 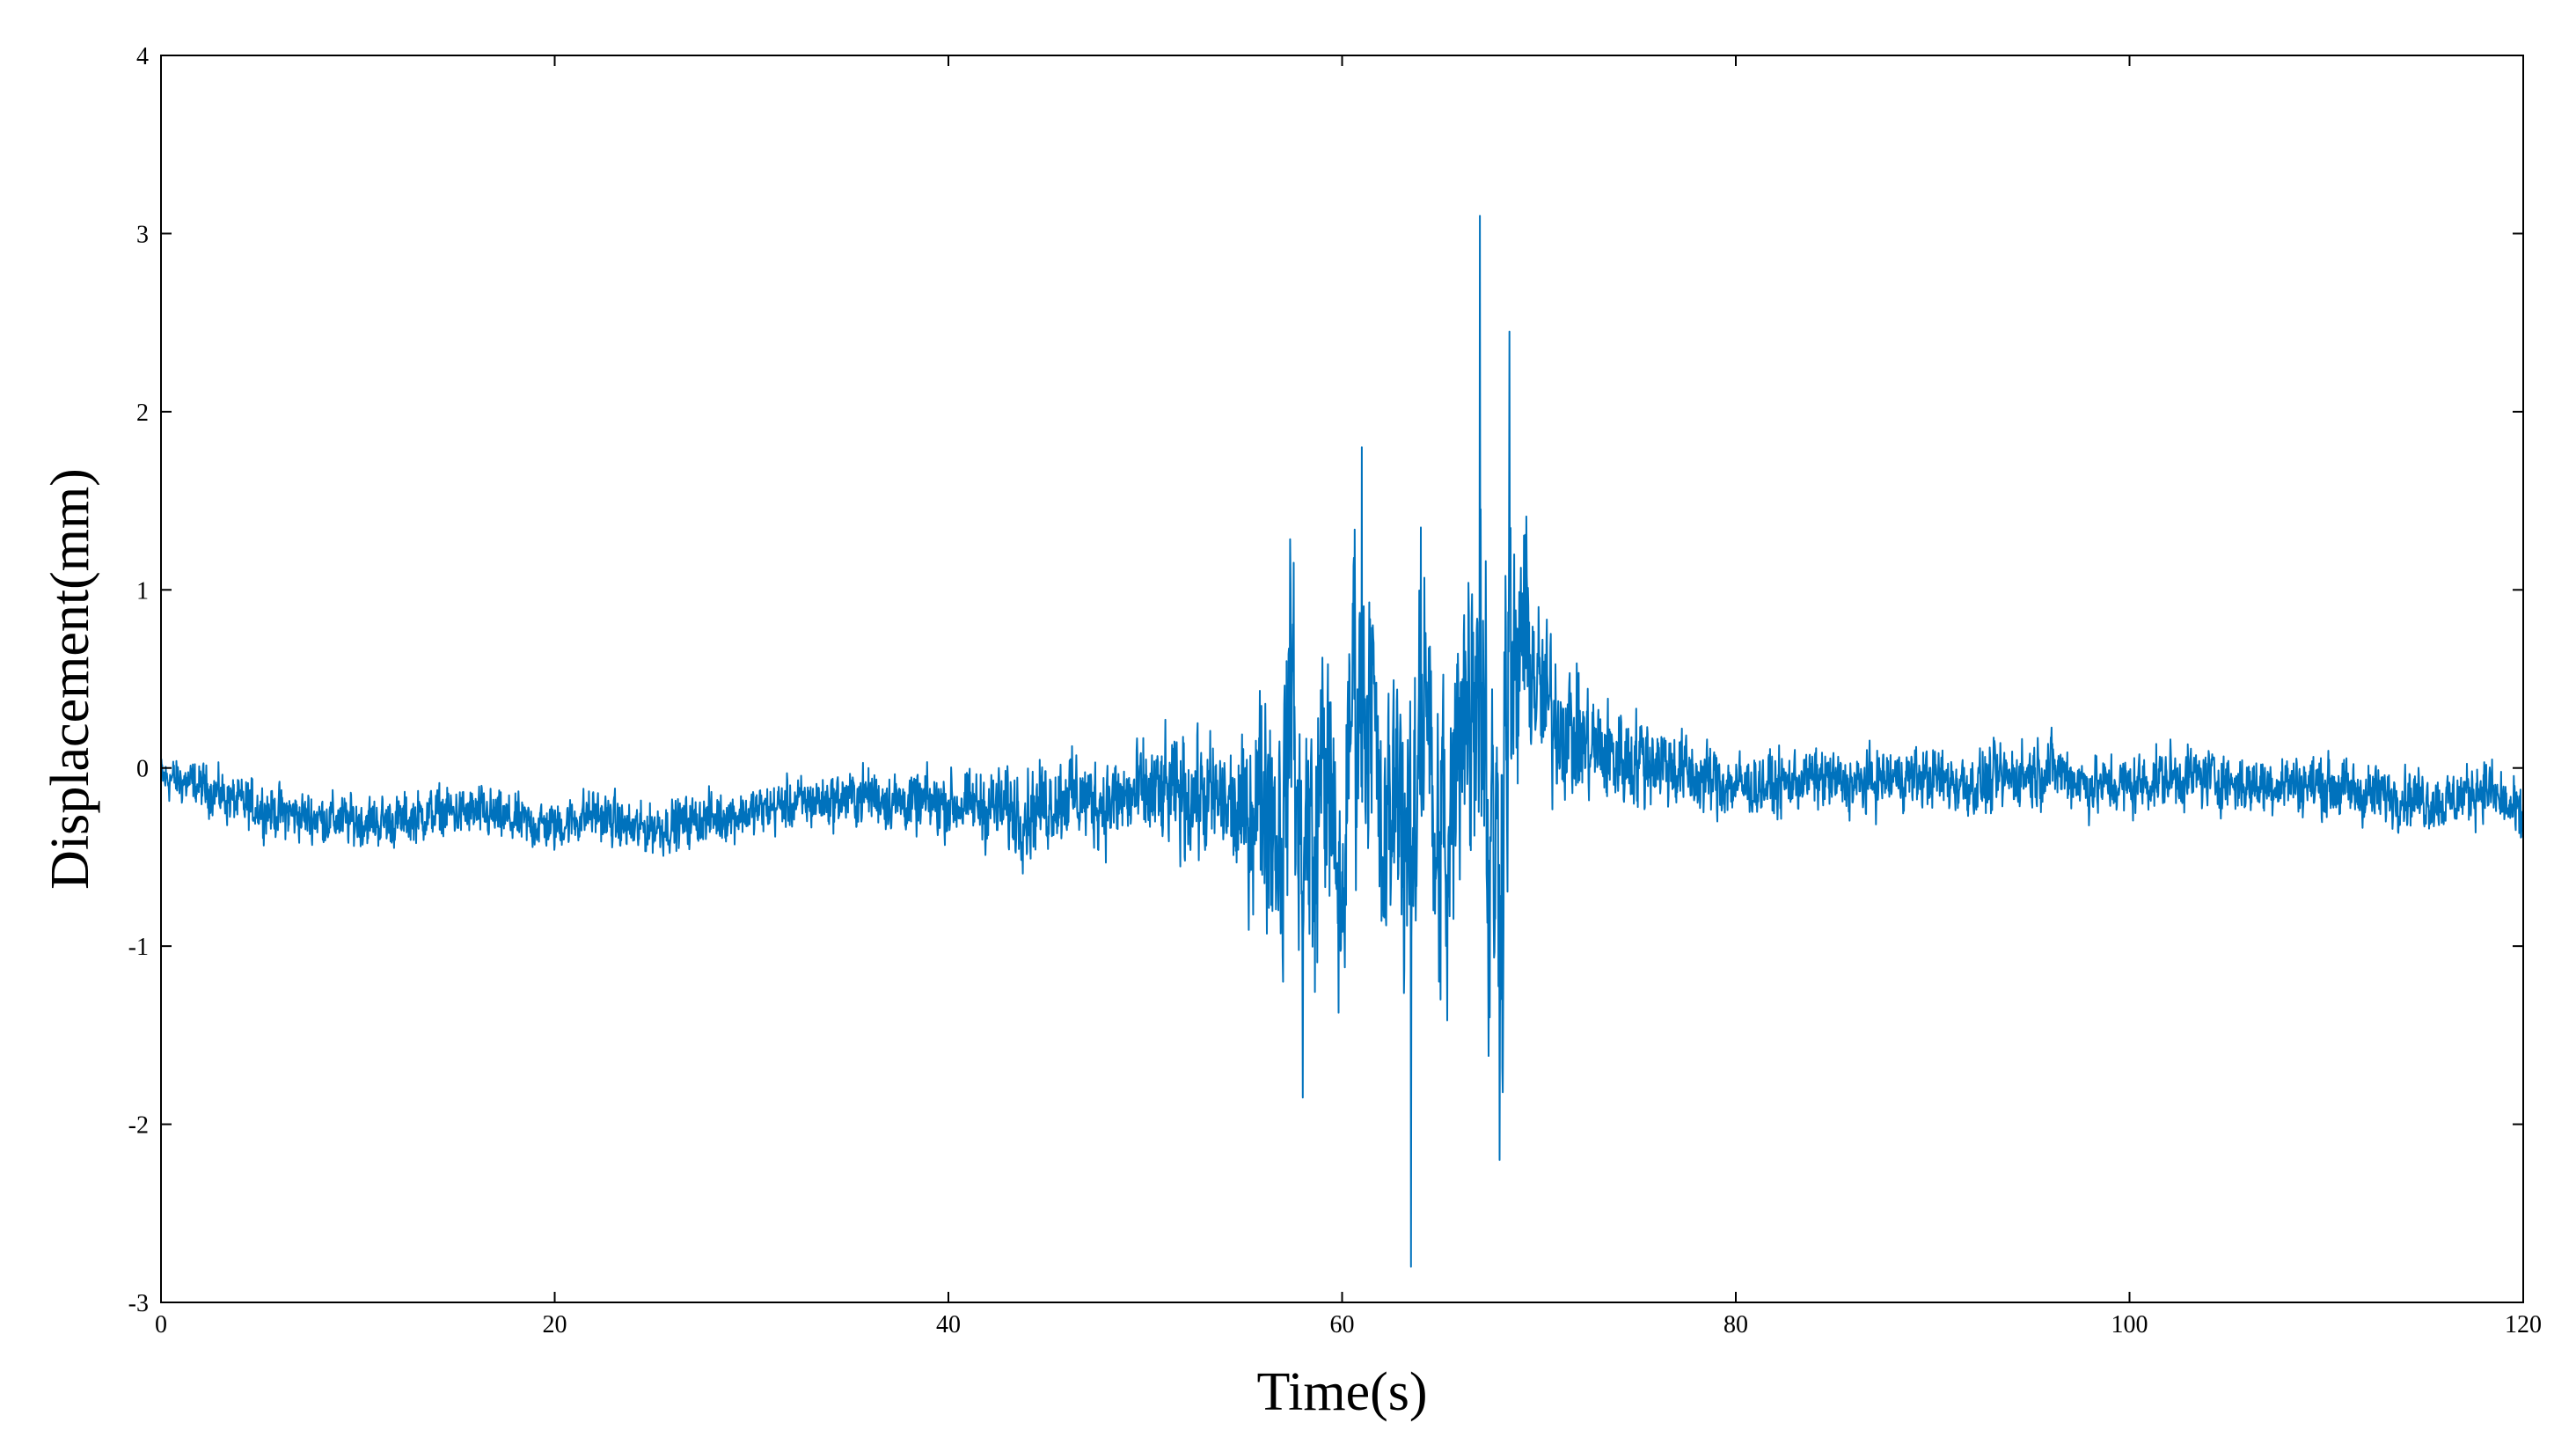 What do you see at coordinates (2523, 1325) in the screenshot?
I see `x-tick-label: 120` at bounding box center [2523, 1325].